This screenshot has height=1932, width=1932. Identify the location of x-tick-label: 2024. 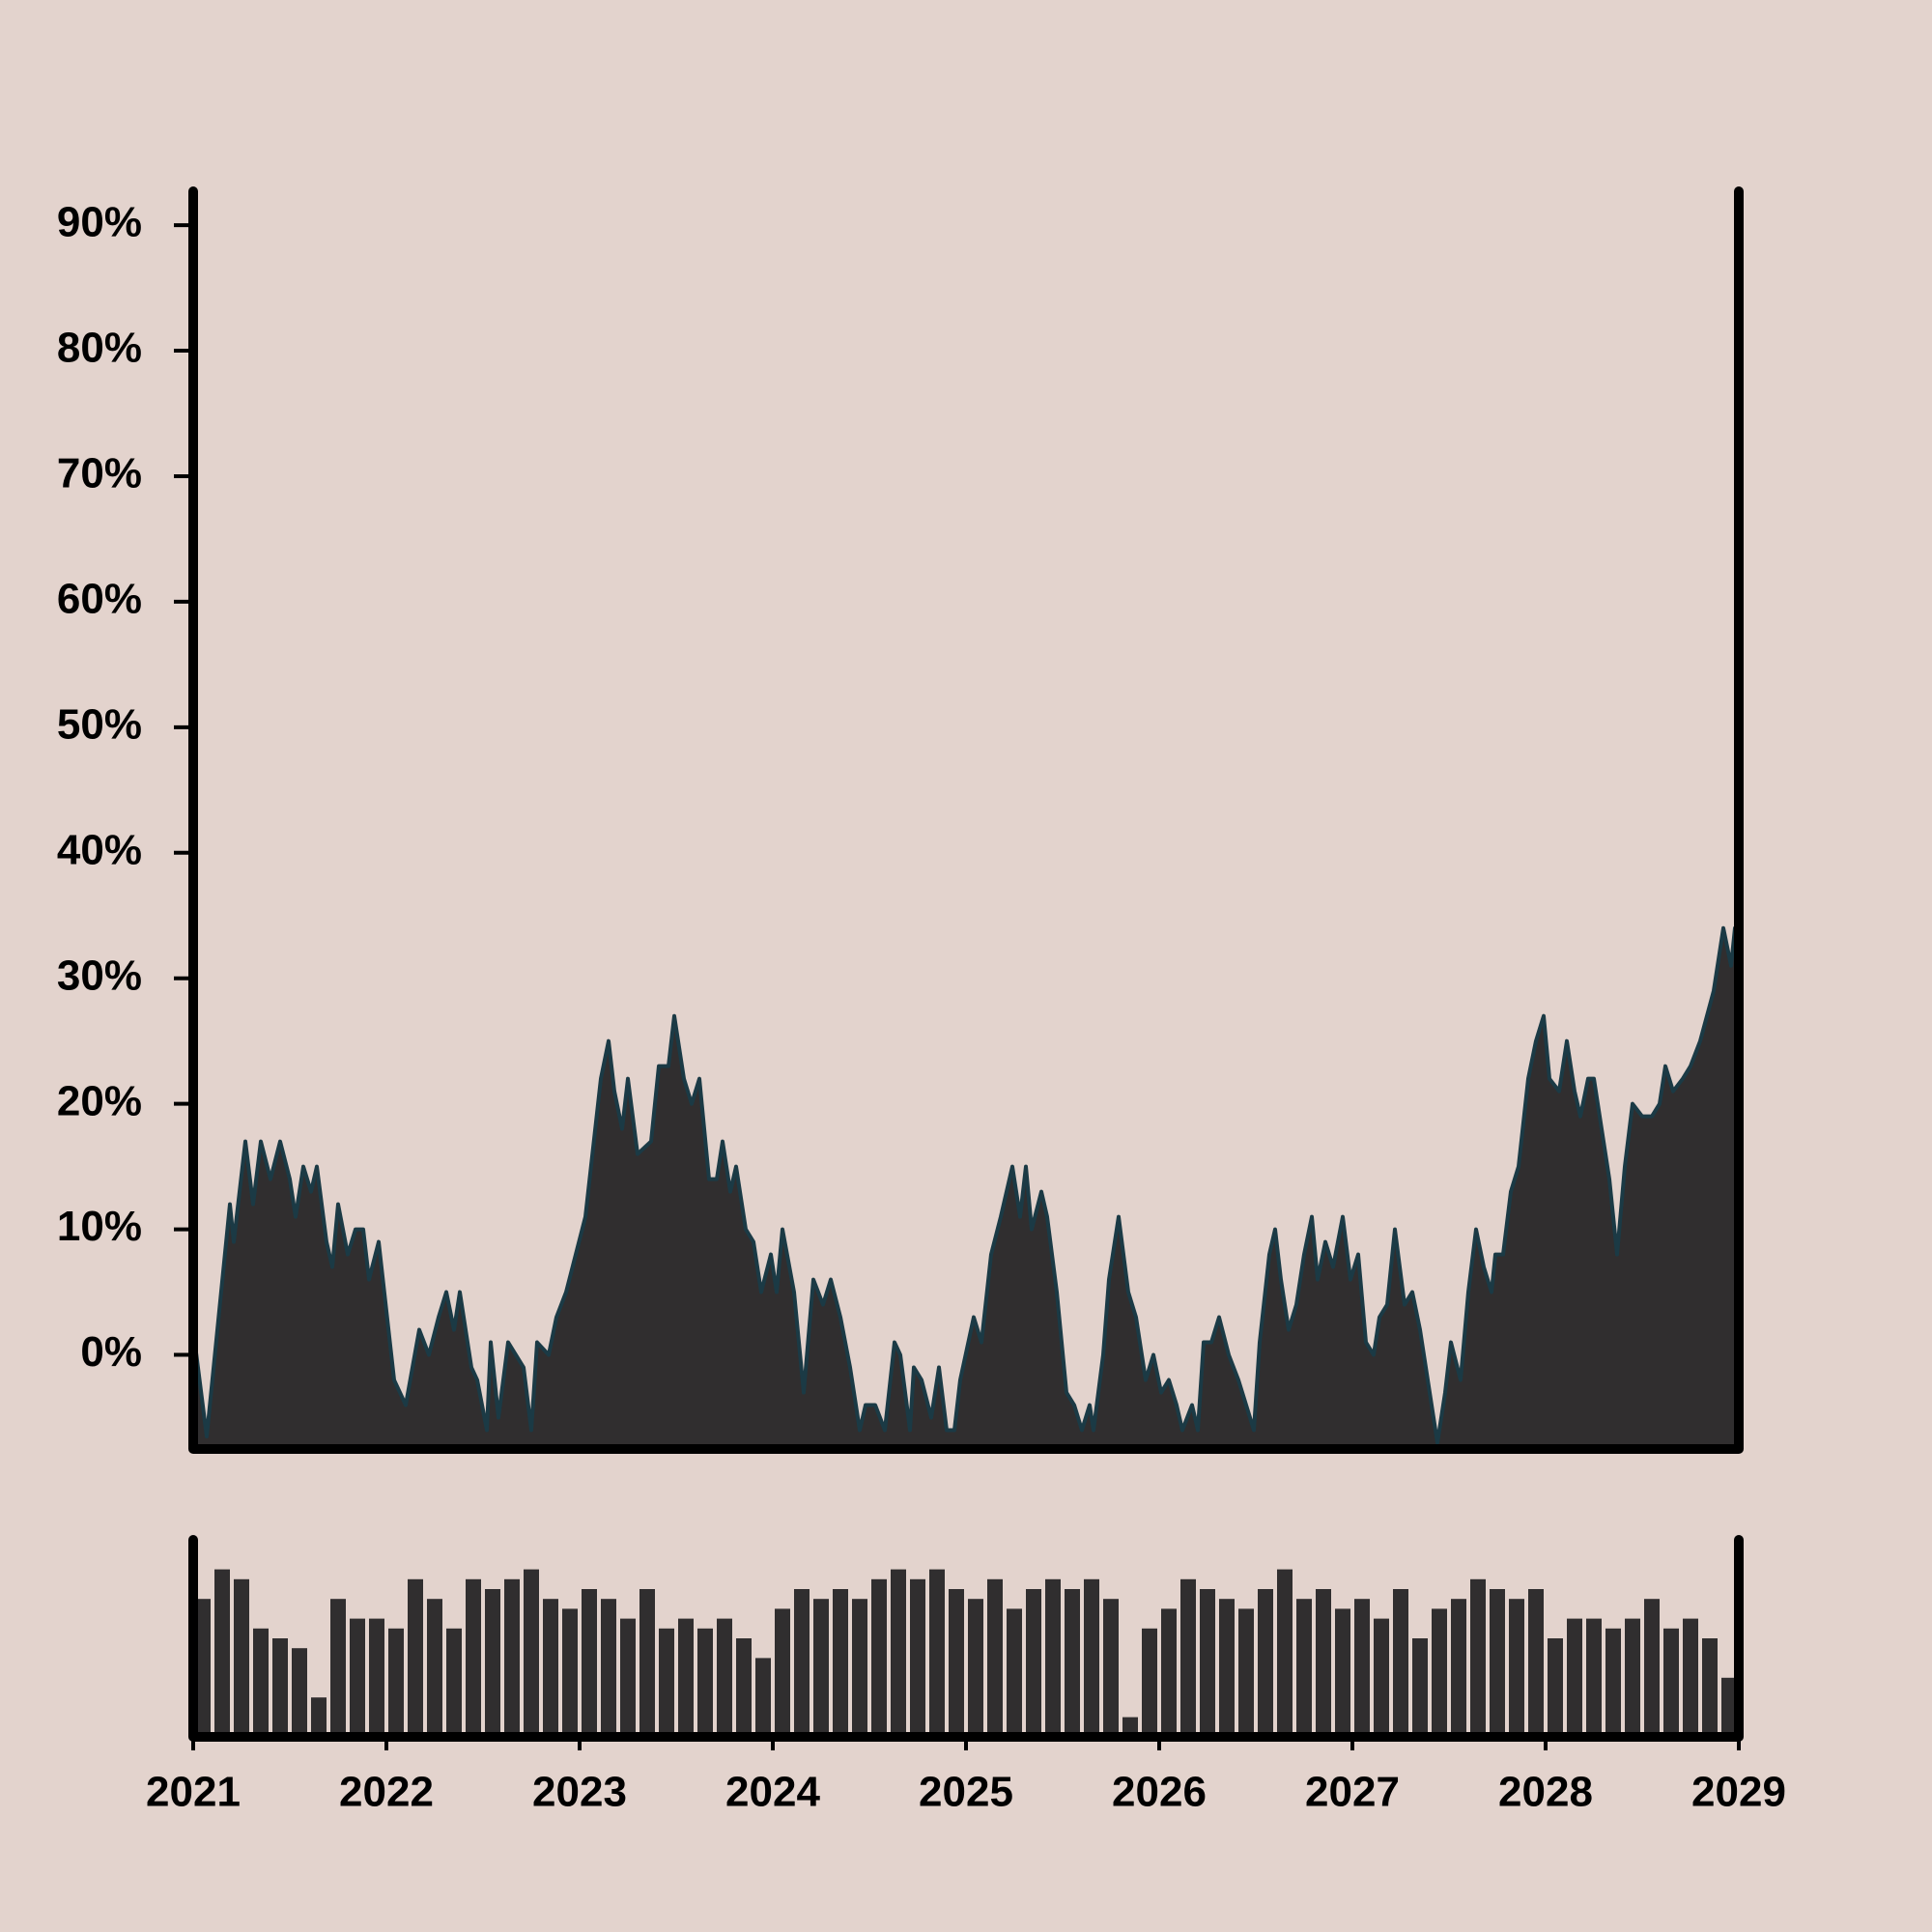
(772, 1792).